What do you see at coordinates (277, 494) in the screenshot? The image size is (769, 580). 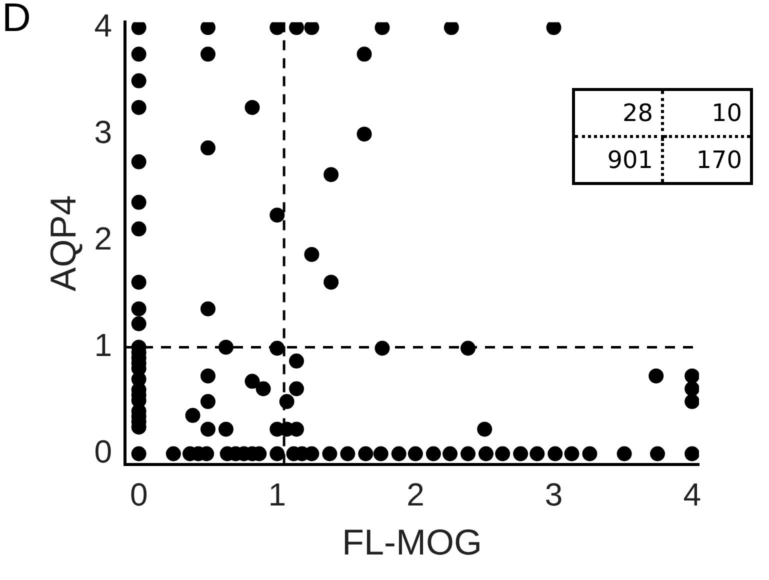 I see `x-tick-label: 1` at bounding box center [277, 494].